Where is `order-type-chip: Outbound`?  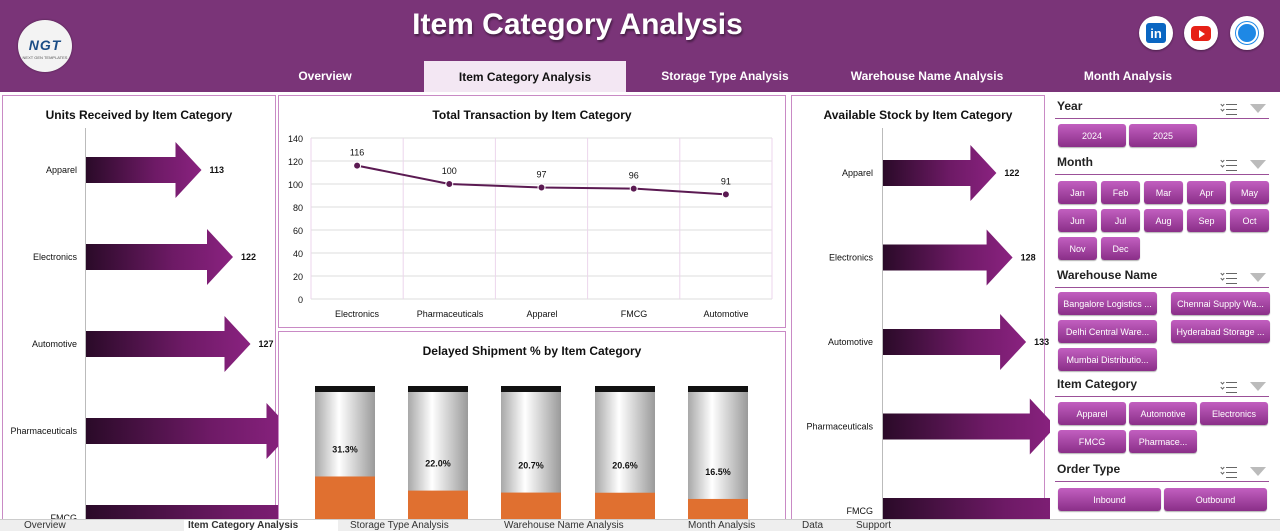
order-type-chip: Outbound is located at coordinates (1215, 499).